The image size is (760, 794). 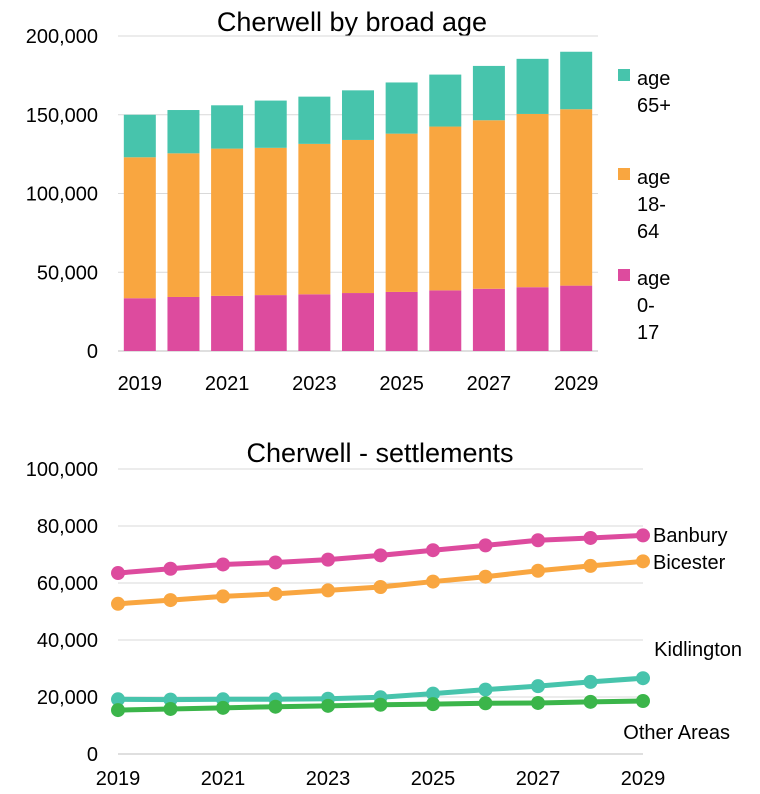 I want to click on line-series-banbury, so click(x=380, y=554).